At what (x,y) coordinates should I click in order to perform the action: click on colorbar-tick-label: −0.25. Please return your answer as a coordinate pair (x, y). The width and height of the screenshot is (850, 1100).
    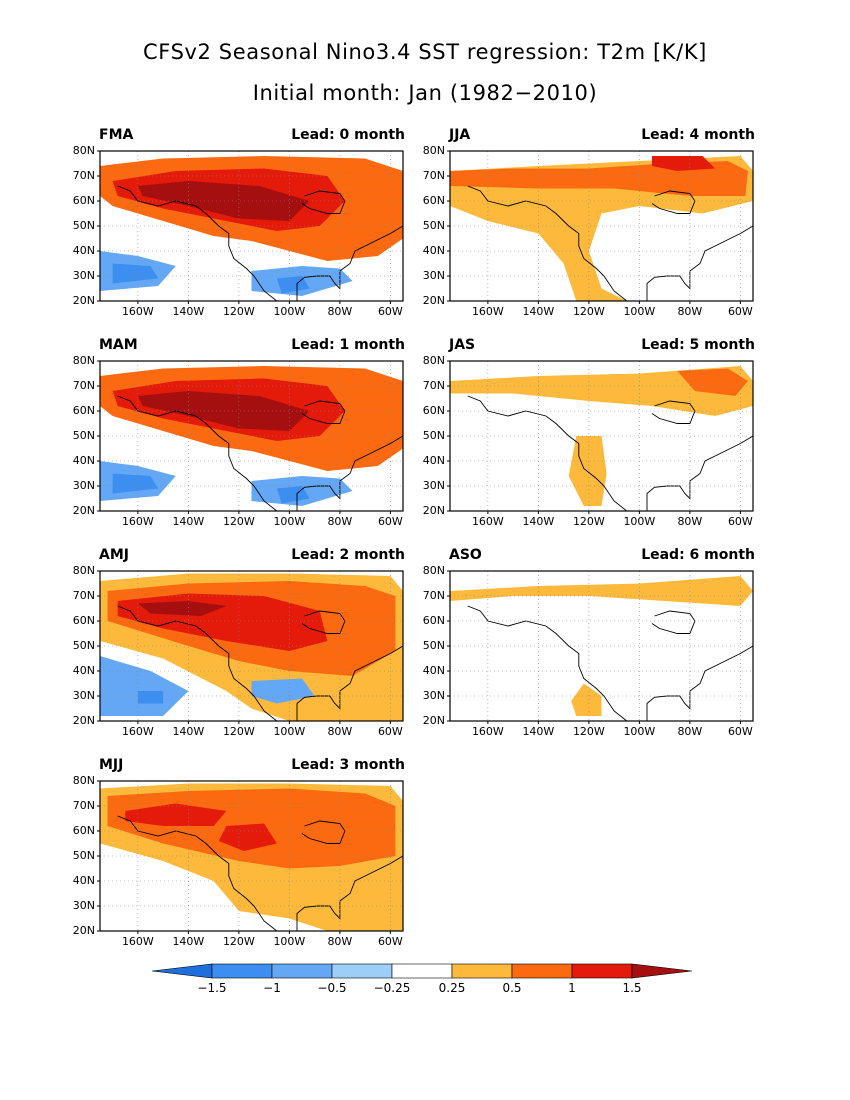
    Looking at the image, I should click on (392, 988).